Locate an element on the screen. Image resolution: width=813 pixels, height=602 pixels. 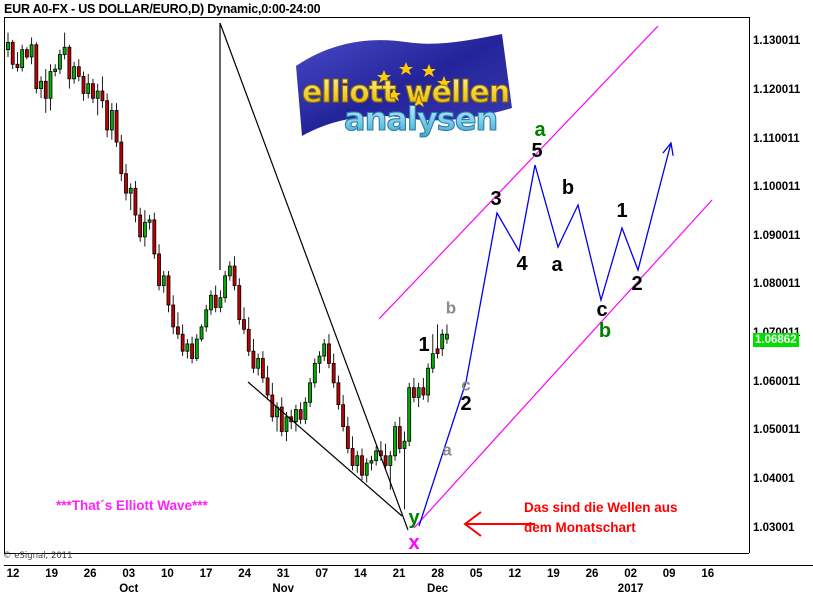
price-tick-label: 1.03001 is located at coordinates (774, 527).